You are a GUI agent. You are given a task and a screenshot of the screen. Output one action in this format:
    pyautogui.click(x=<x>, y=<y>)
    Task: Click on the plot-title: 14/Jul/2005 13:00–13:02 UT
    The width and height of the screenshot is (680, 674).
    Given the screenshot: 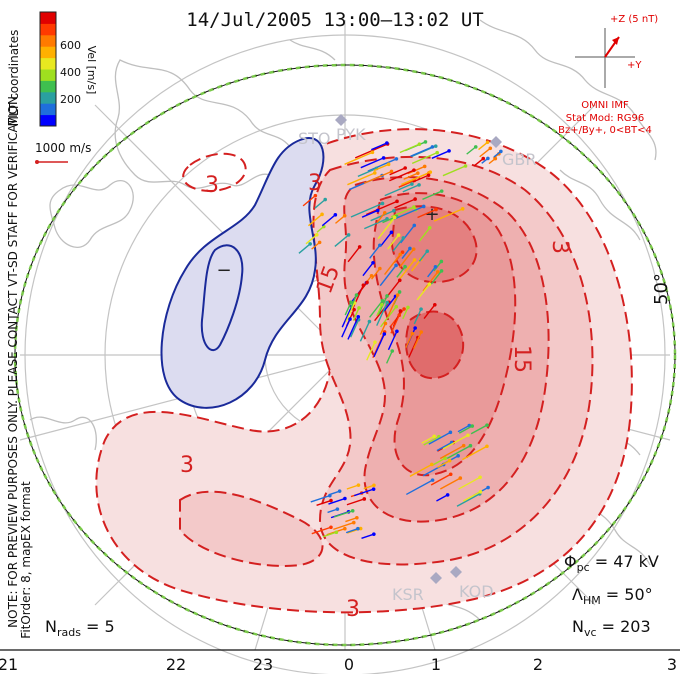 What is the action you would take?
    pyautogui.click(x=334, y=20)
    